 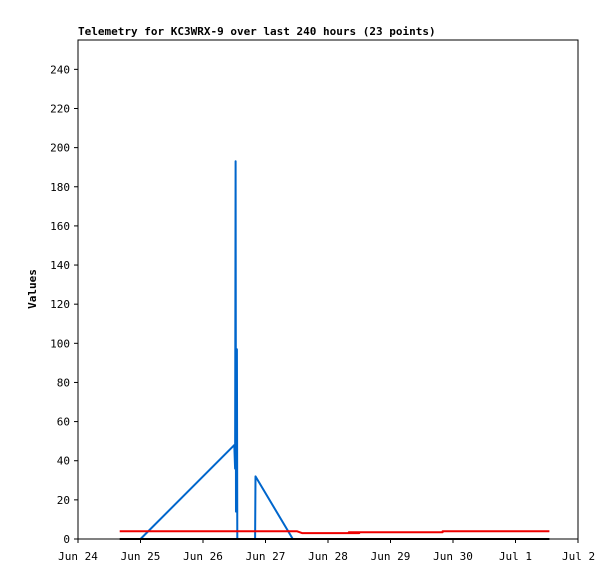 What do you see at coordinates (391, 556) in the screenshot?
I see `x-tick-label: Jun 29` at bounding box center [391, 556].